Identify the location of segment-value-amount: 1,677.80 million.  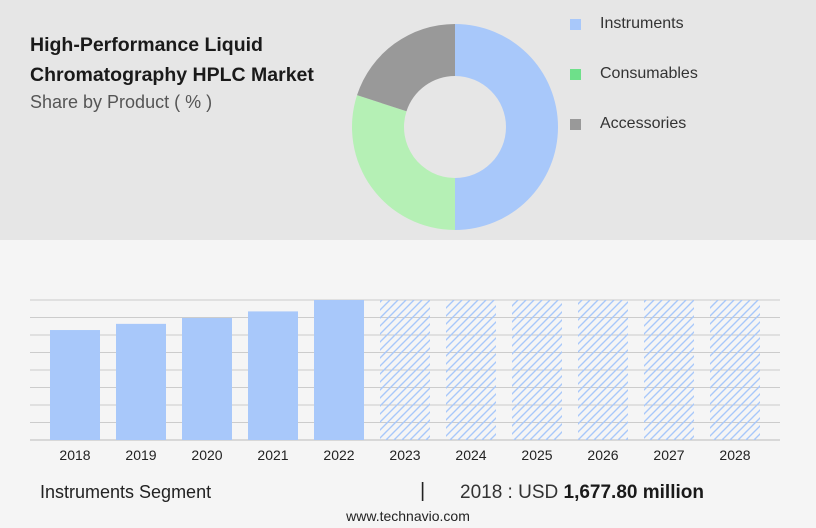
(633, 492).